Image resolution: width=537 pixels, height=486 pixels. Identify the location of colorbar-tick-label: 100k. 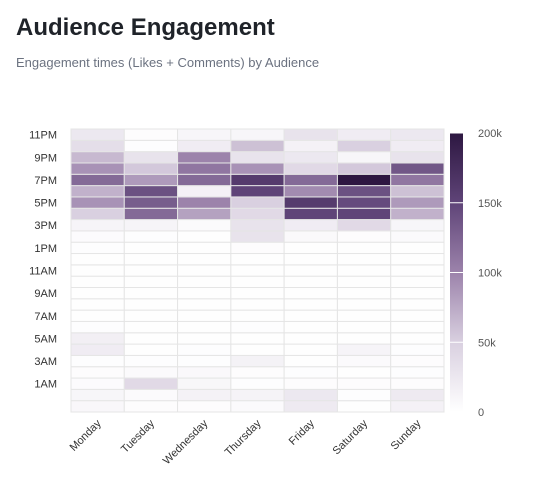
(490, 274).